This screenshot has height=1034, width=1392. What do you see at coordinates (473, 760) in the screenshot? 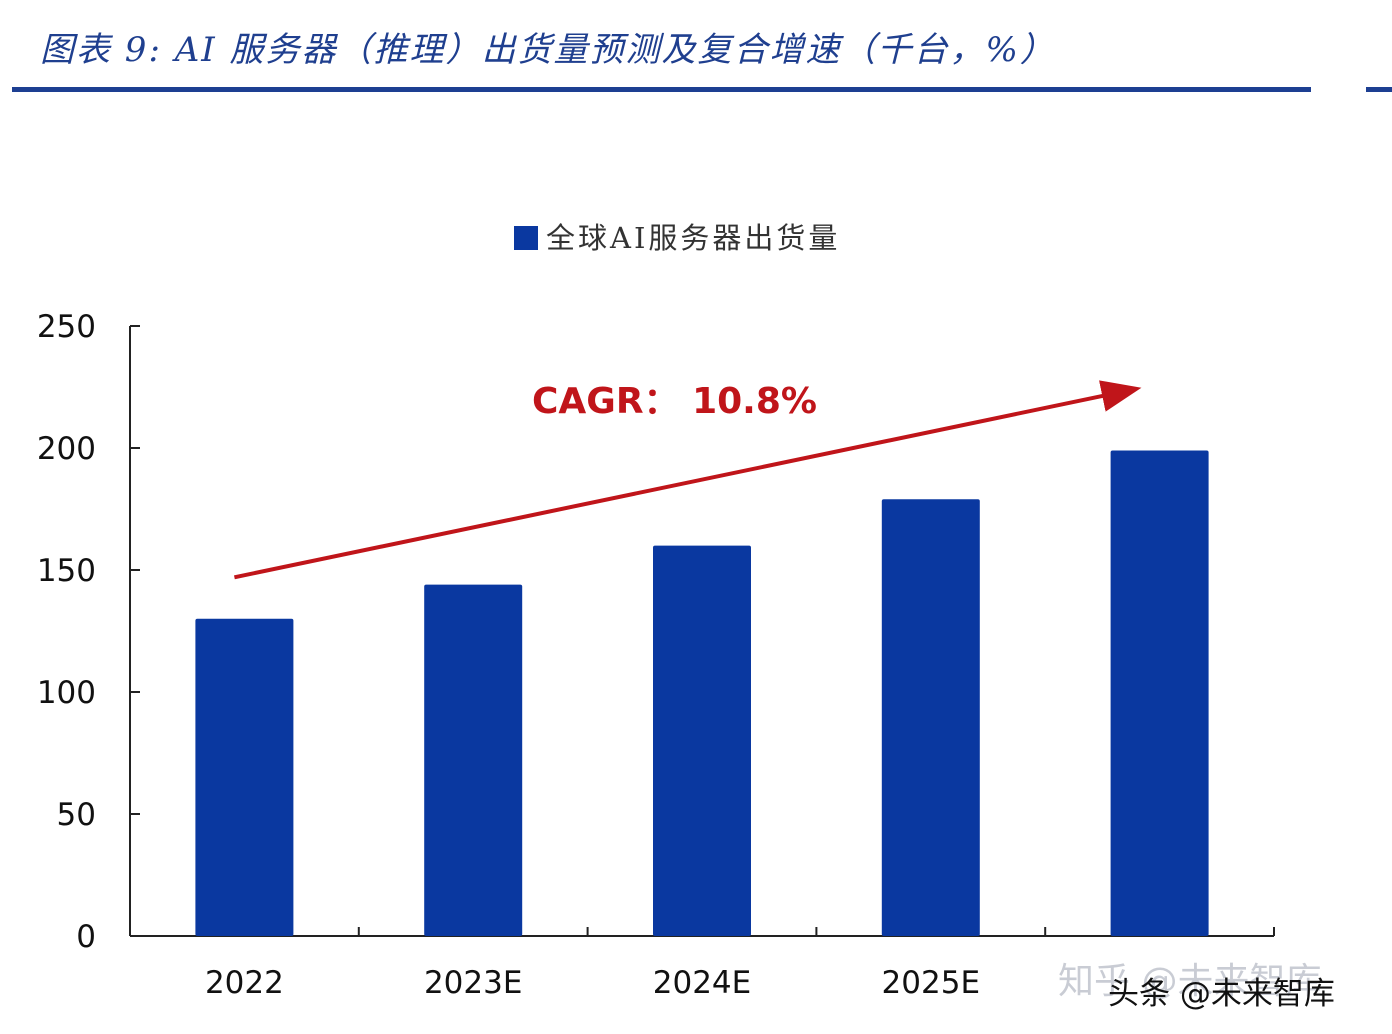
I see `bar-2023E` at bounding box center [473, 760].